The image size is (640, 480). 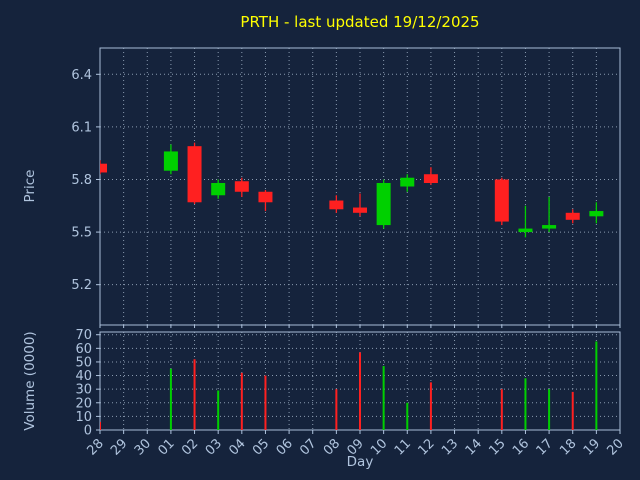 What do you see at coordinates (81, 127) in the screenshot?
I see `price-tick-label: 6.1` at bounding box center [81, 127].